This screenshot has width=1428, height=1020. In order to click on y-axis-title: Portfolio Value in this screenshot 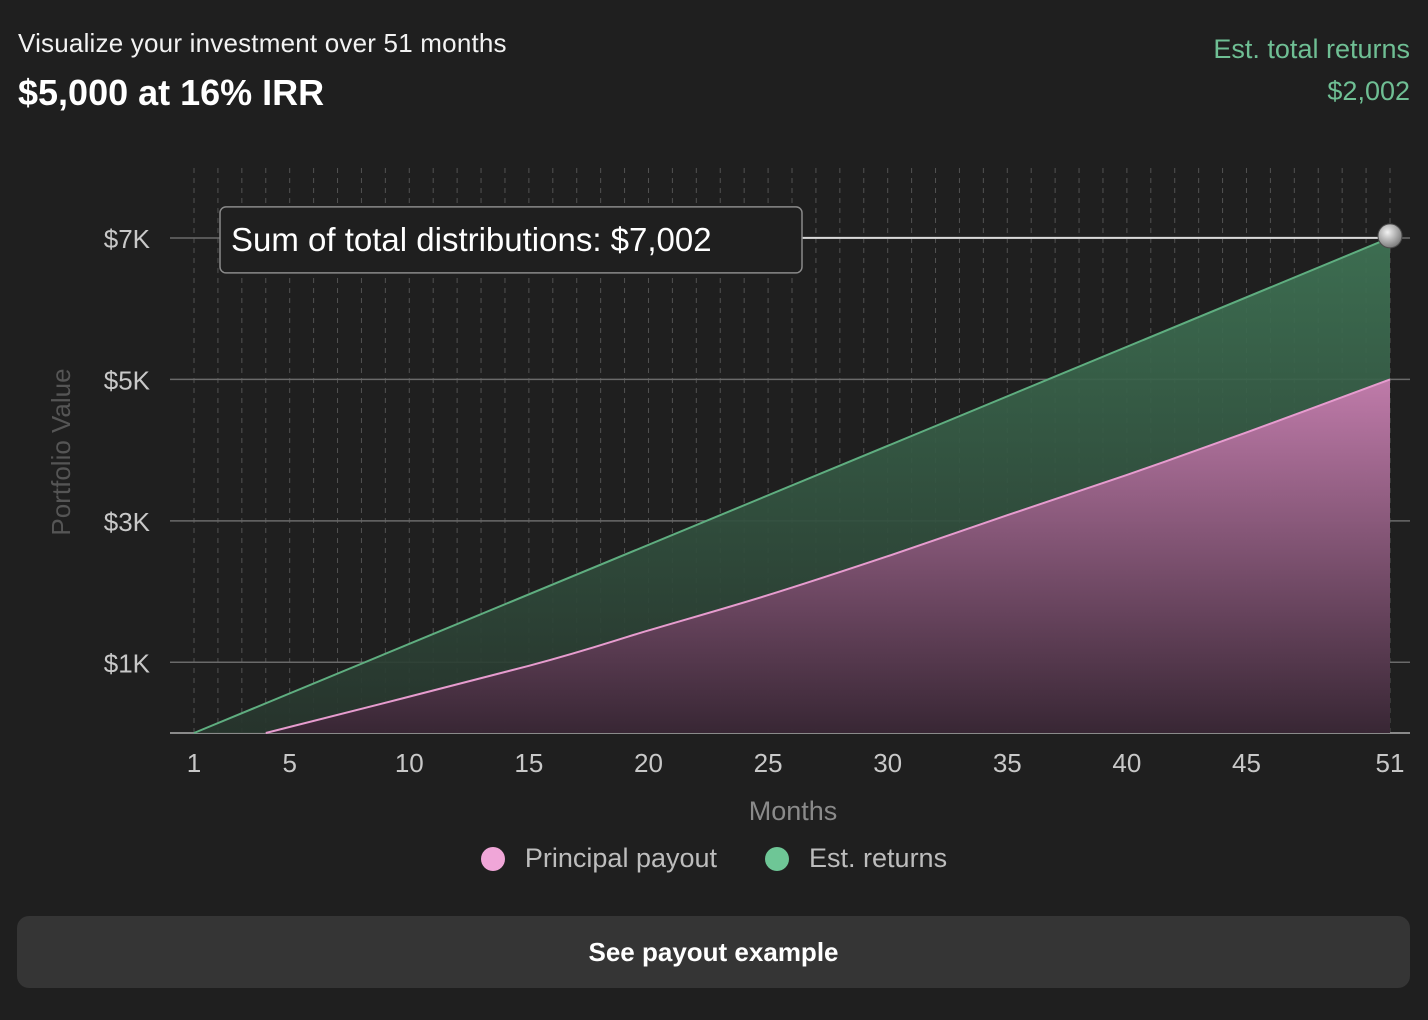, I will do `click(61, 451)`.